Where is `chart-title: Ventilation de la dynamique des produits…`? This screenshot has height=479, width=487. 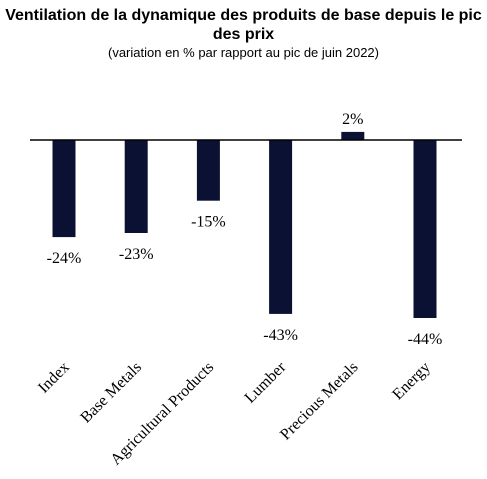
chart-title: Ventilation de la dynamique des produits… is located at coordinates (243, 25).